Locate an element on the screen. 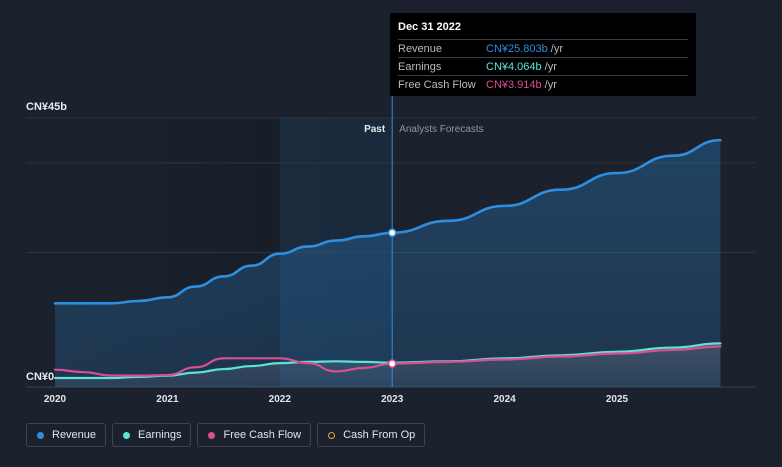 This screenshot has height=467, width=782. legend-item-earnings: Earnings is located at coordinates (152, 435).